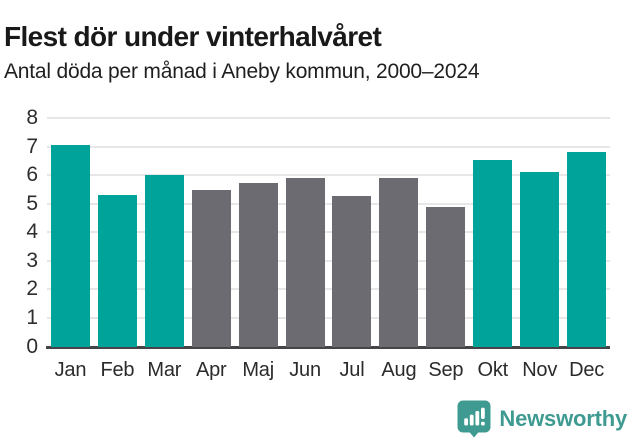  I want to click on bar-slot-mar, so click(164, 232).